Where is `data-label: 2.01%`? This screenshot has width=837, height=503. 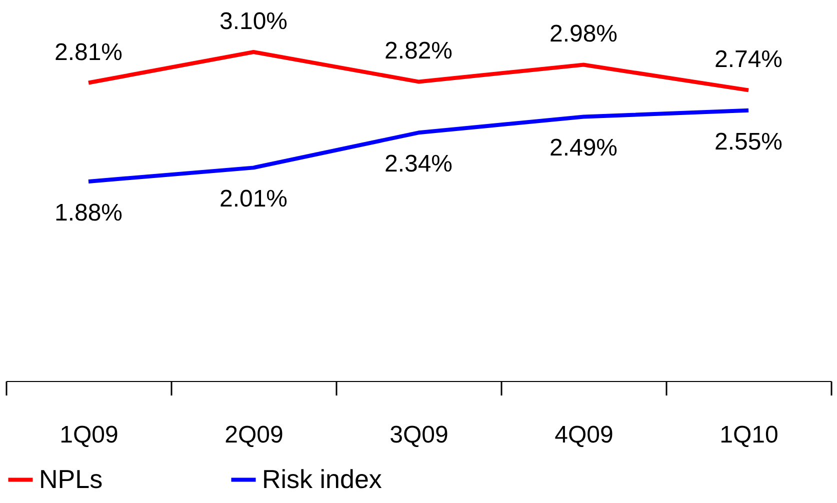
data-label: 2.01% is located at coordinates (253, 199).